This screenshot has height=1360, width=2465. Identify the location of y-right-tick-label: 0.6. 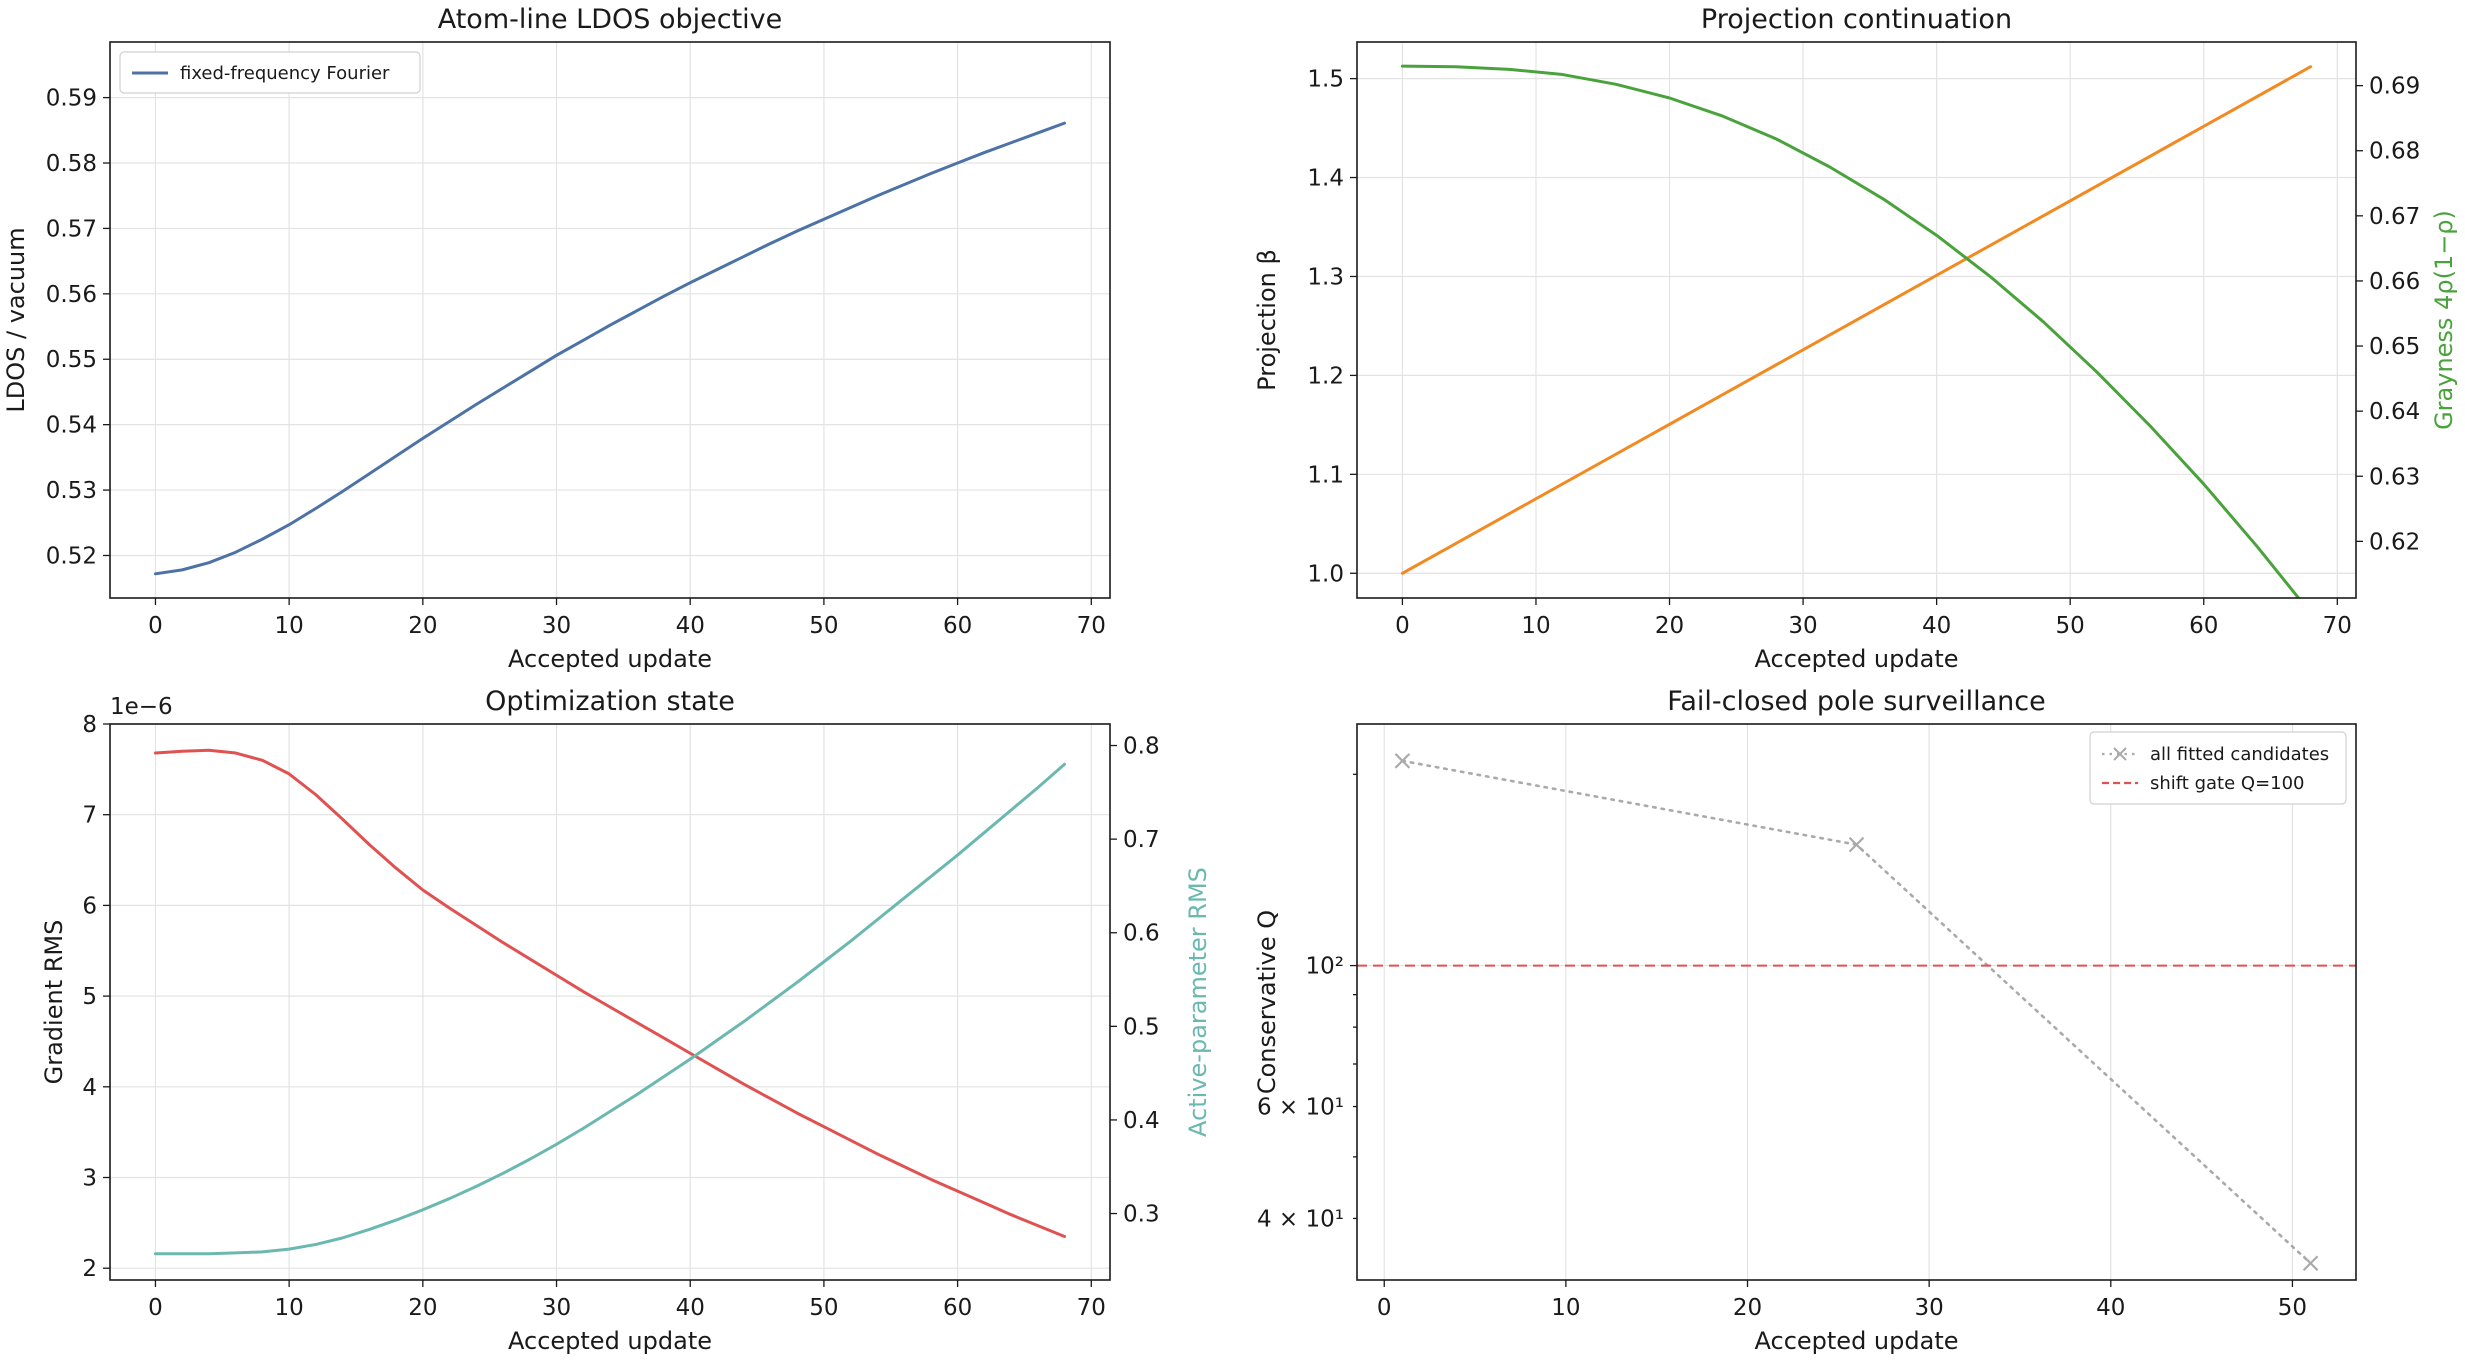
(1141, 934).